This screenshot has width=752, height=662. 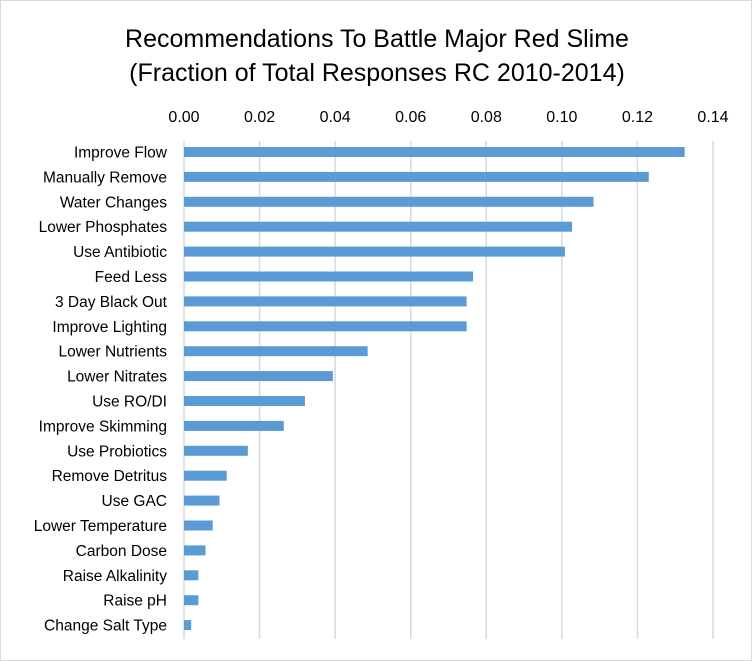 What do you see at coordinates (103, 426) in the screenshot?
I see `category-label: Improve Skimming` at bounding box center [103, 426].